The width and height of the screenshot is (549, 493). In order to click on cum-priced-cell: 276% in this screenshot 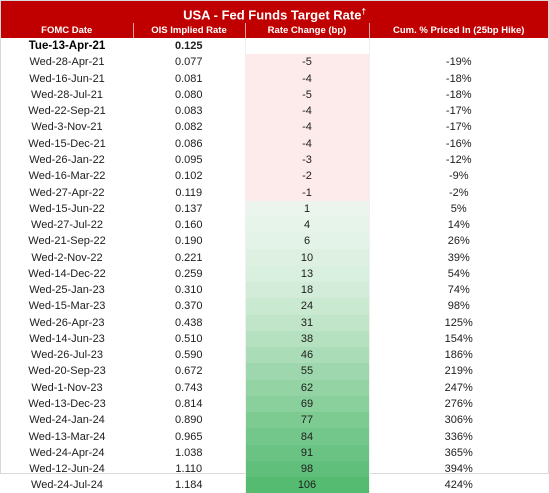, I will do `click(458, 403)`.